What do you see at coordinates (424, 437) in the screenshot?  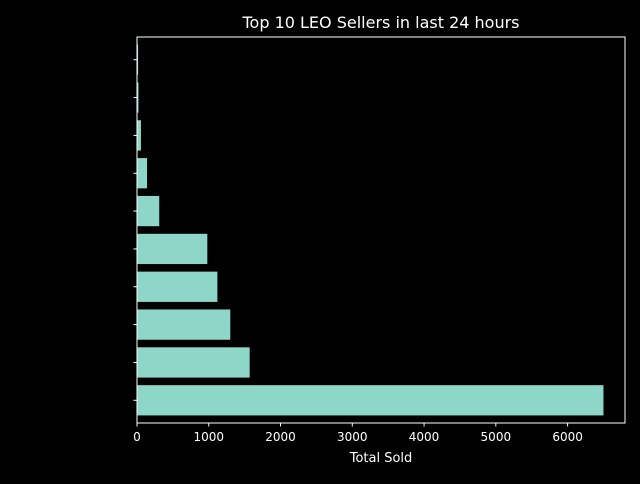 I see `x-tick-label-4000: 4000` at bounding box center [424, 437].